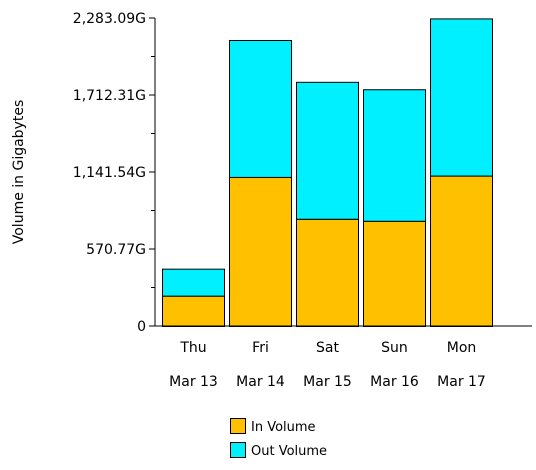 This screenshot has height=470, width=536. I want to click on y-tick-label: 1,712.31G, so click(109, 96).